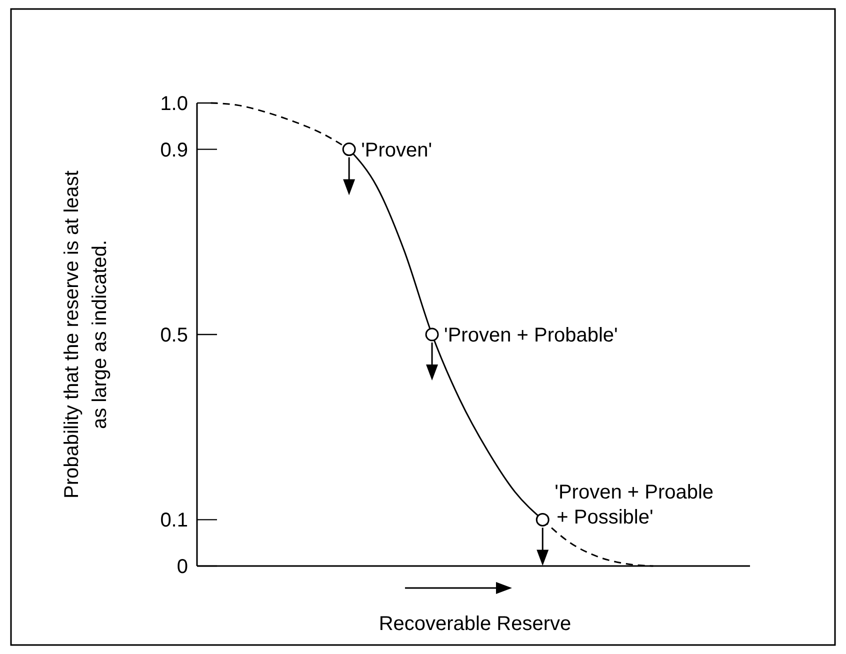 The height and width of the screenshot is (654, 846). I want to click on y-tick-label: 0.1, so click(174, 521).